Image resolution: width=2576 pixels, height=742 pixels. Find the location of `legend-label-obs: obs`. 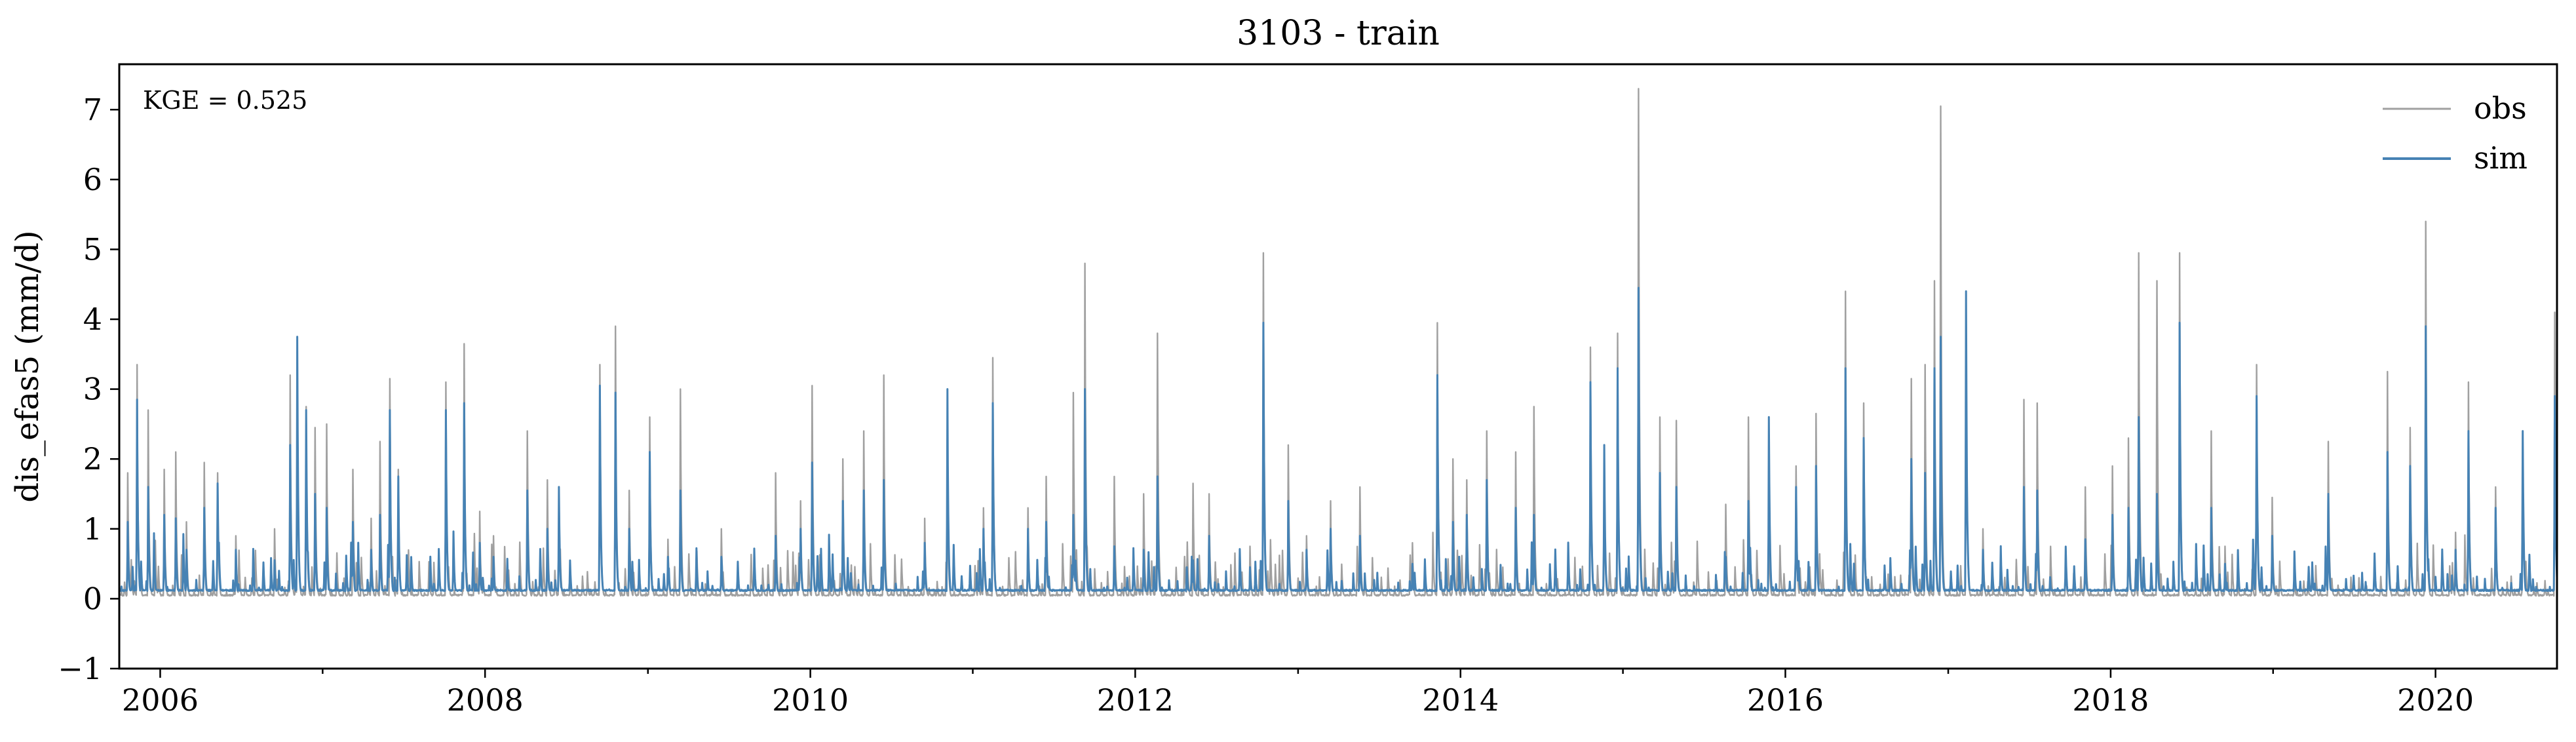

legend-label-obs: obs is located at coordinates (2500, 108).